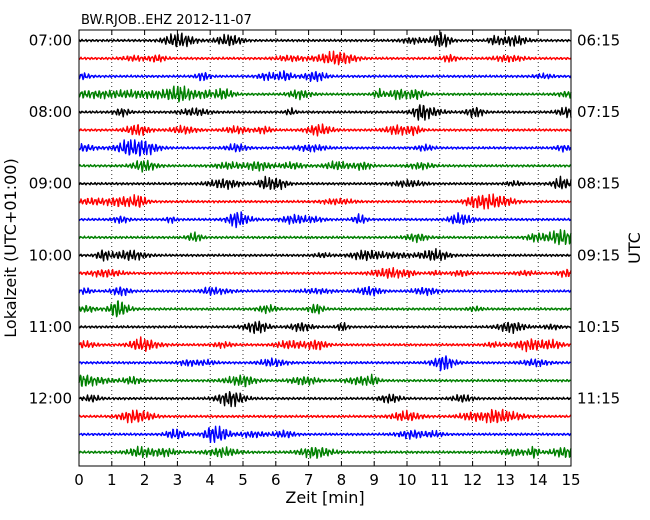 The image size is (650, 520). Describe the element at coordinates (79, 480) in the screenshot. I see `x-tick-label: 0` at that location.